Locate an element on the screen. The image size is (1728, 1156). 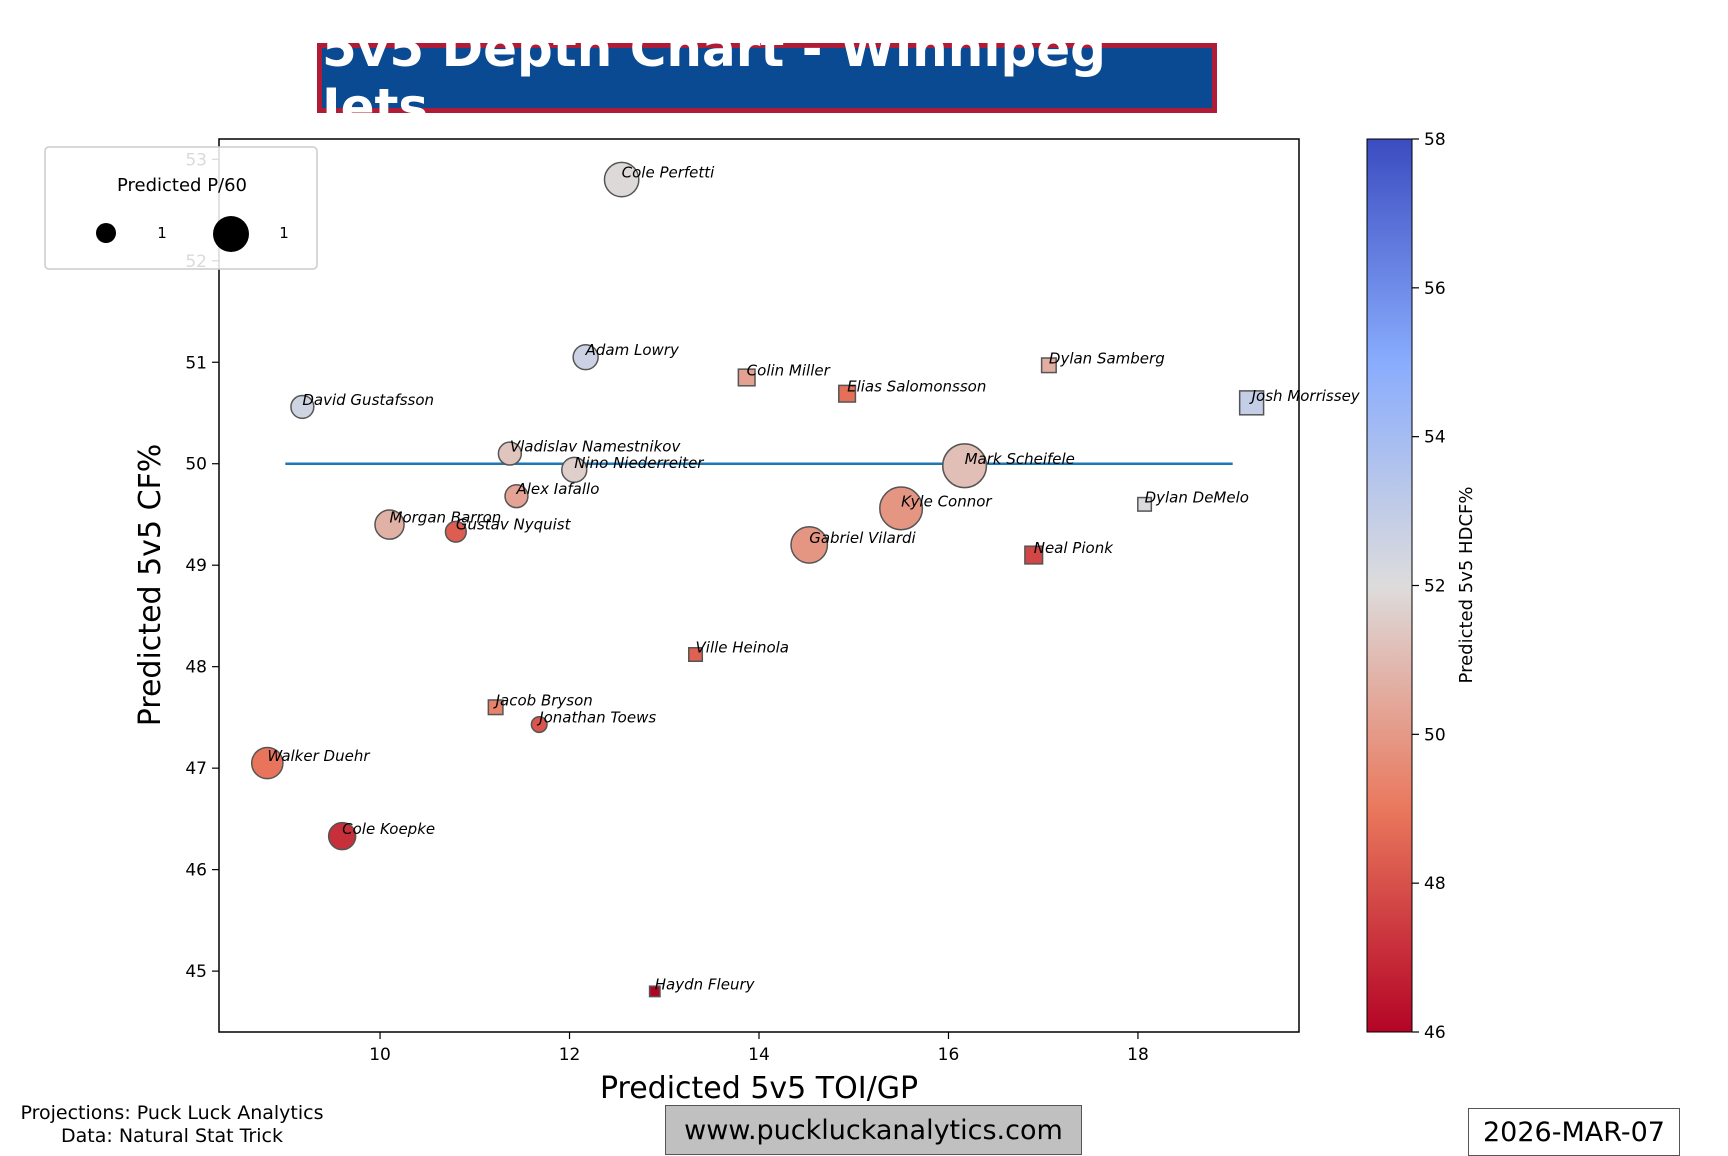
data-source-credit: Data: Natural Stat Trick is located at coordinates (172, 1136).